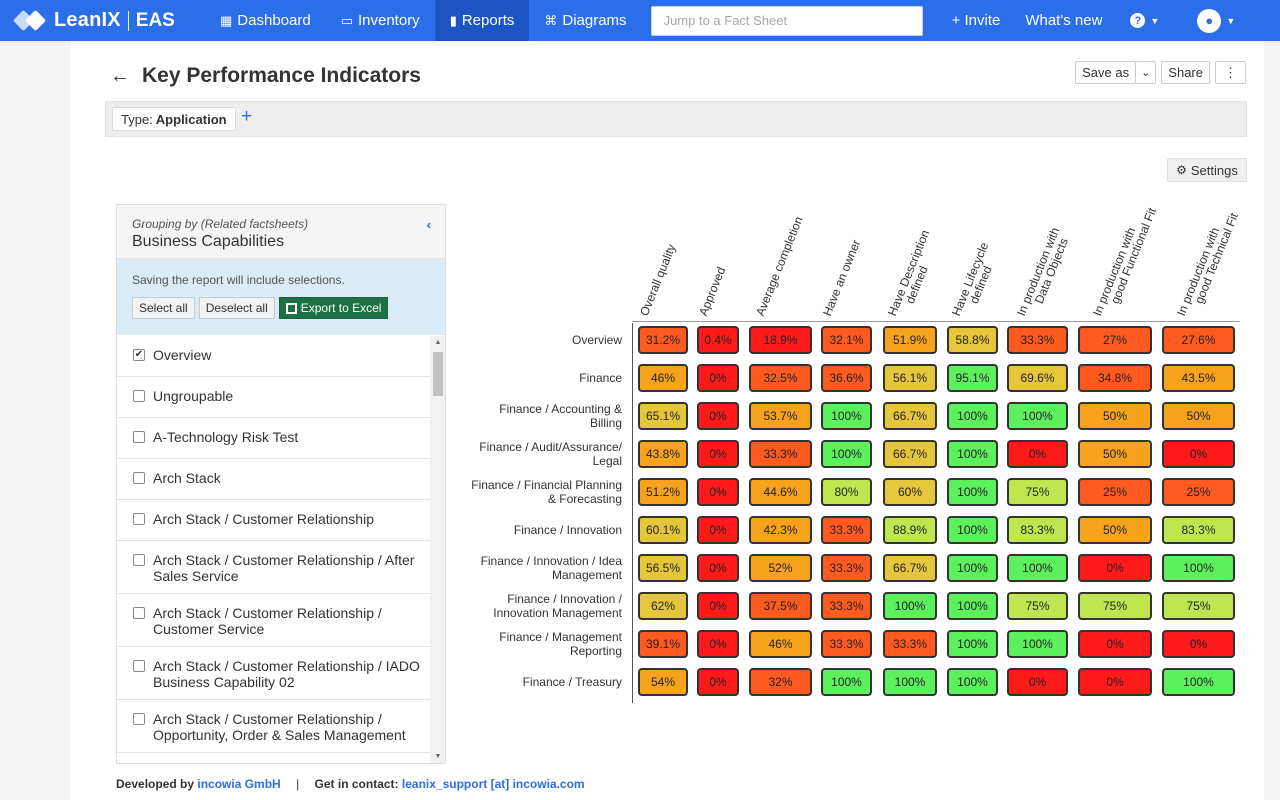 This screenshot has width=1280, height=800. What do you see at coordinates (663, 568) in the screenshot?
I see `kpi-cell: 56.5%` at bounding box center [663, 568].